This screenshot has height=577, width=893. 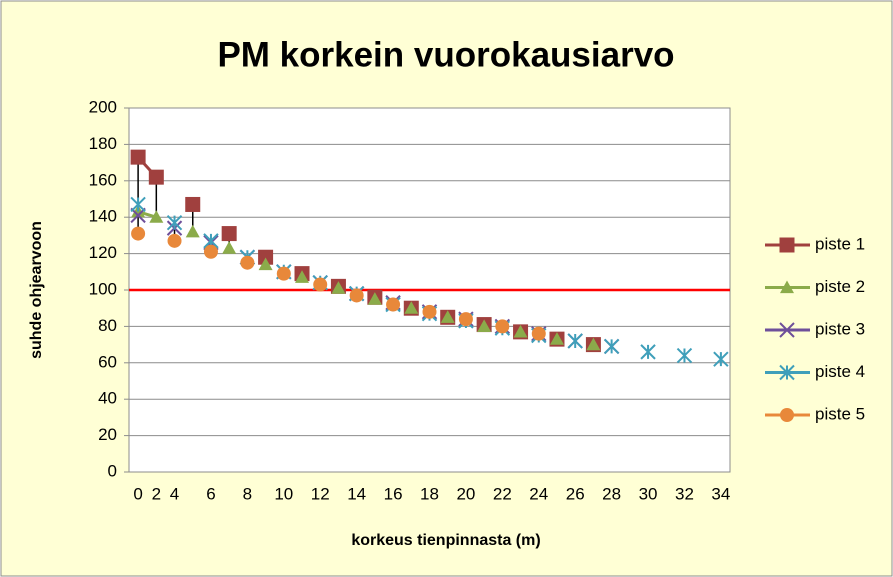 What do you see at coordinates (465, 493) in the screenshot?
I see `x-tick-label: 20` at bounding box center [465, 493].